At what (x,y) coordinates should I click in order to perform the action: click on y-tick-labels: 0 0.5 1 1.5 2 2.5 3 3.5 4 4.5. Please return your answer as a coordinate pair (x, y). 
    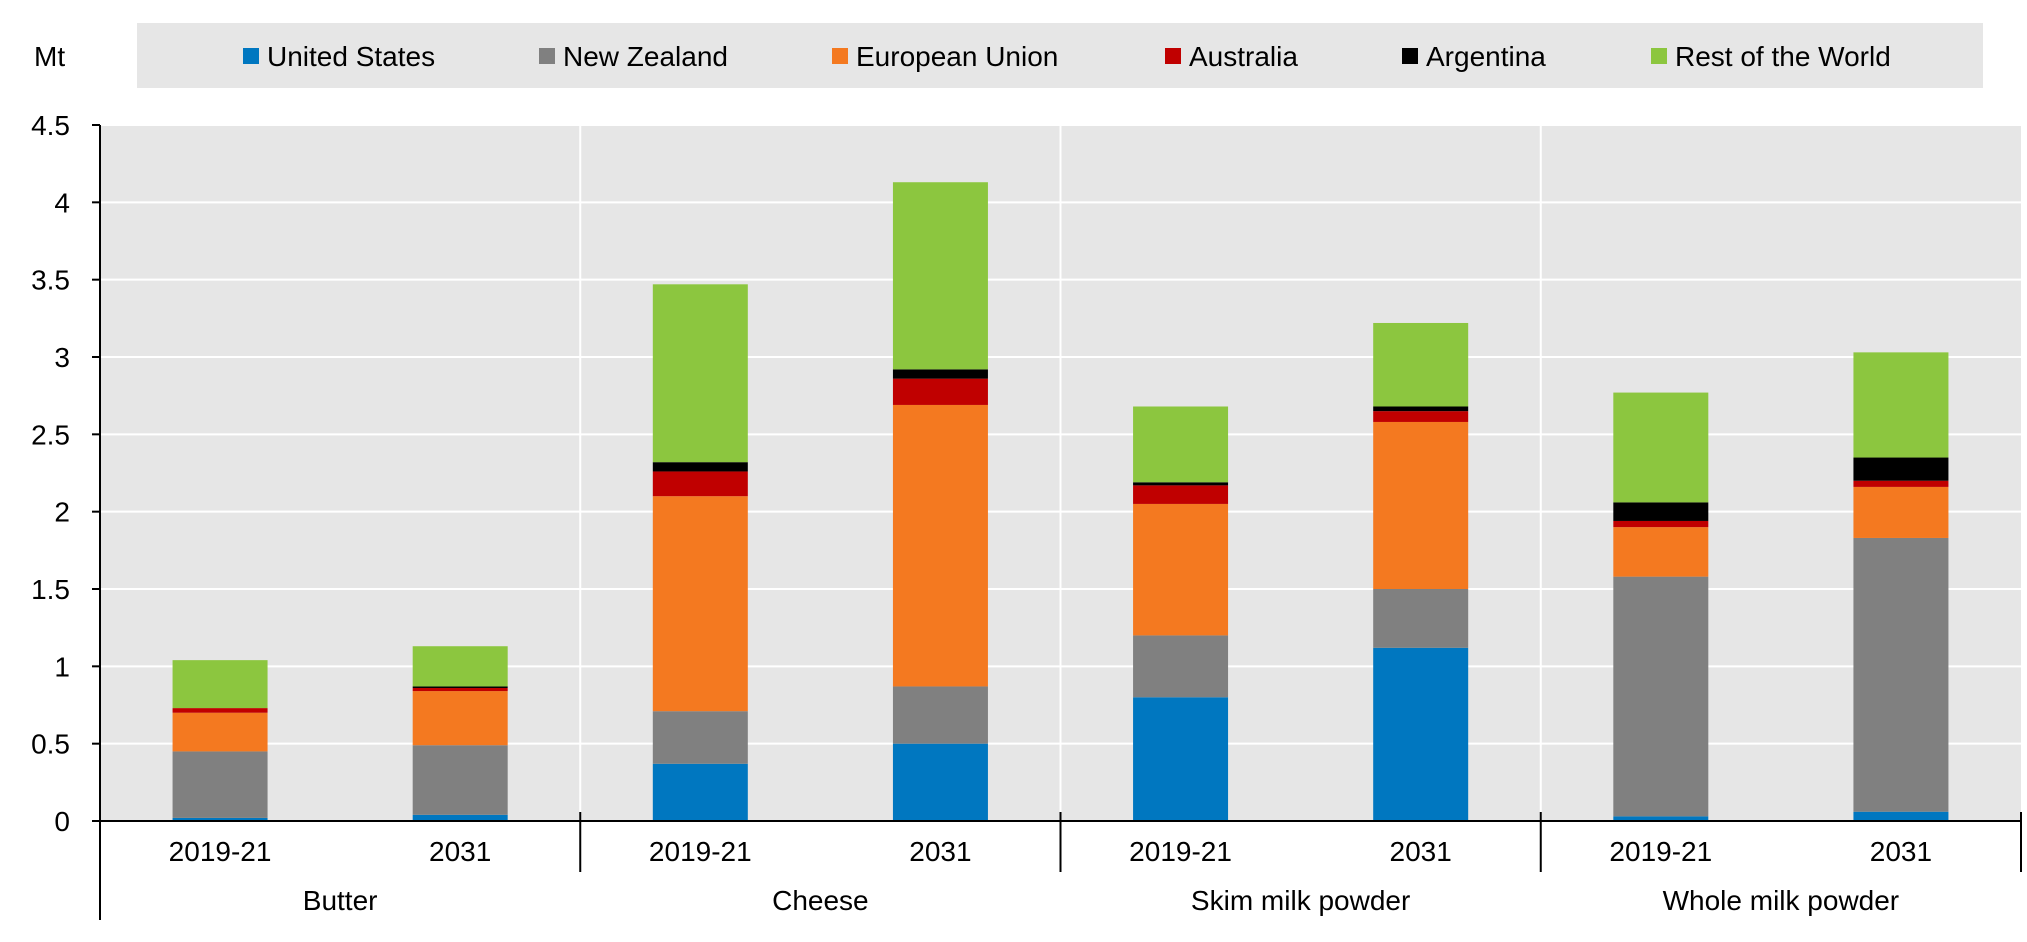
    Looking at the image, I should click on (65, 473).